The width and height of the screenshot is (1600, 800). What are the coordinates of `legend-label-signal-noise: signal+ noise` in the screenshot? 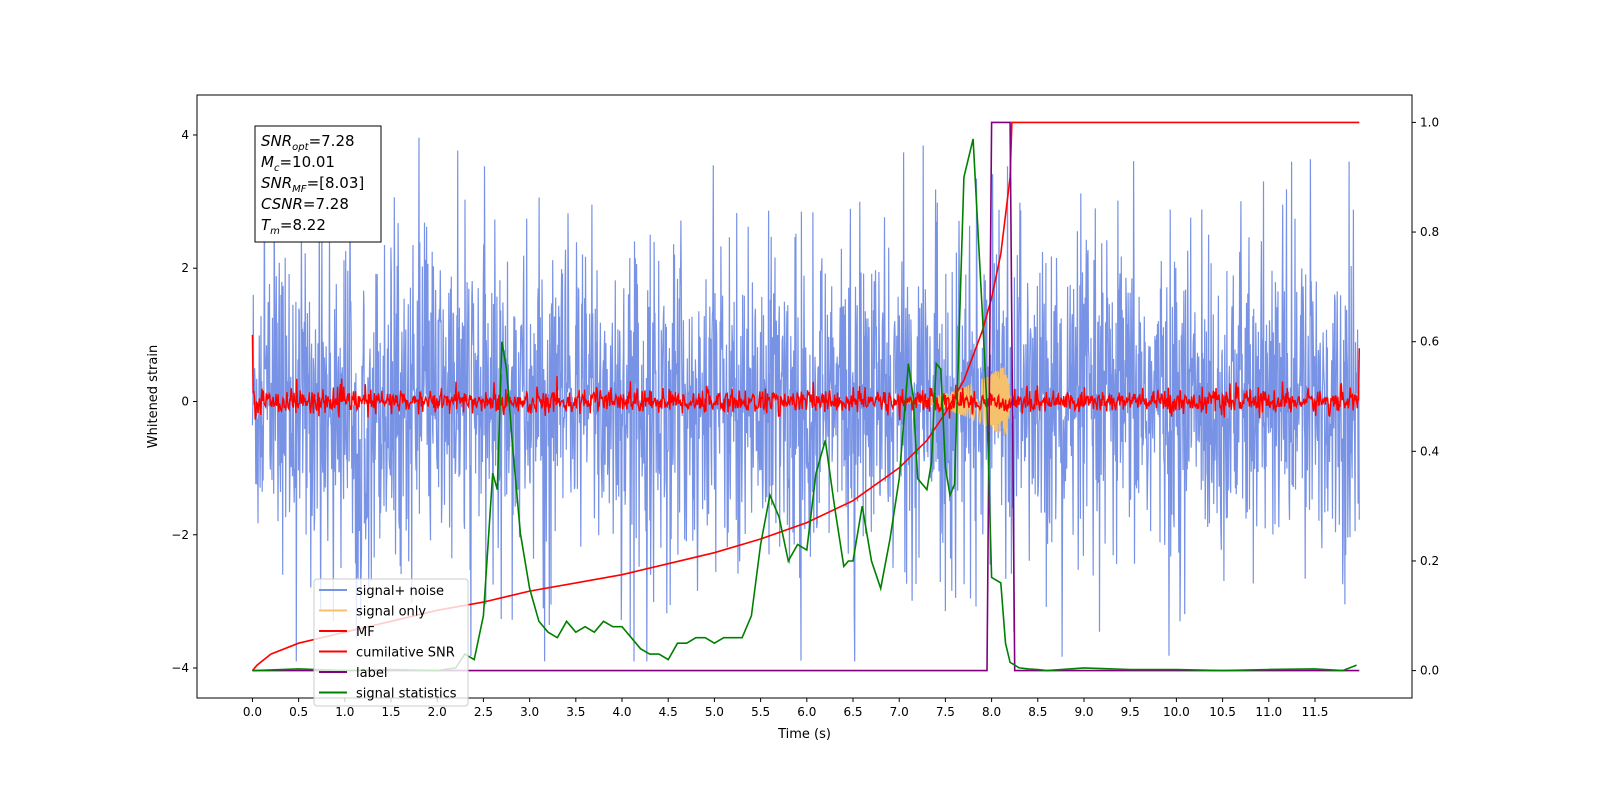 It's located at (400, 591).